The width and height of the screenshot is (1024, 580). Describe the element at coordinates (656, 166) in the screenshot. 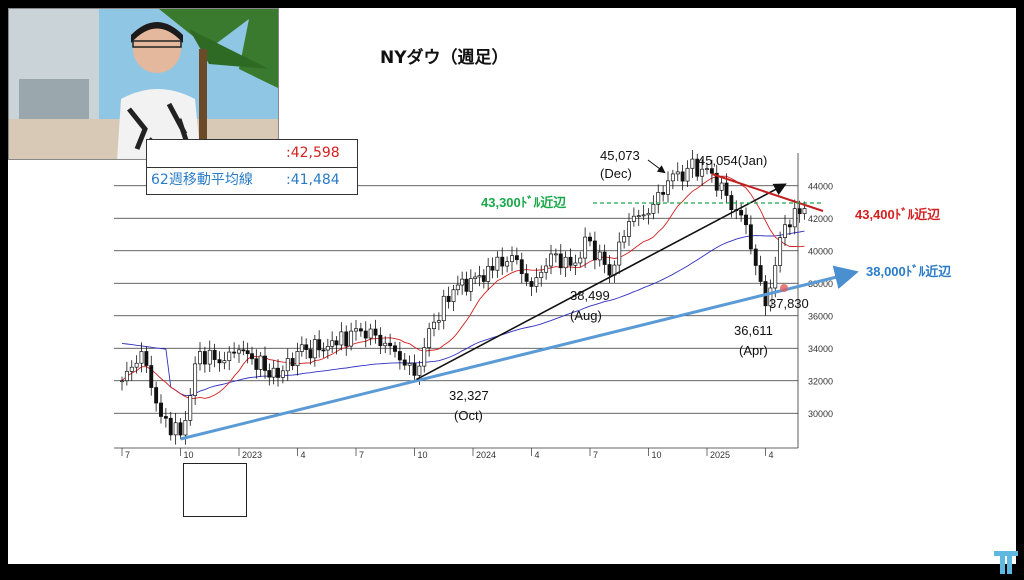

I see `dec-arrow` at that location.